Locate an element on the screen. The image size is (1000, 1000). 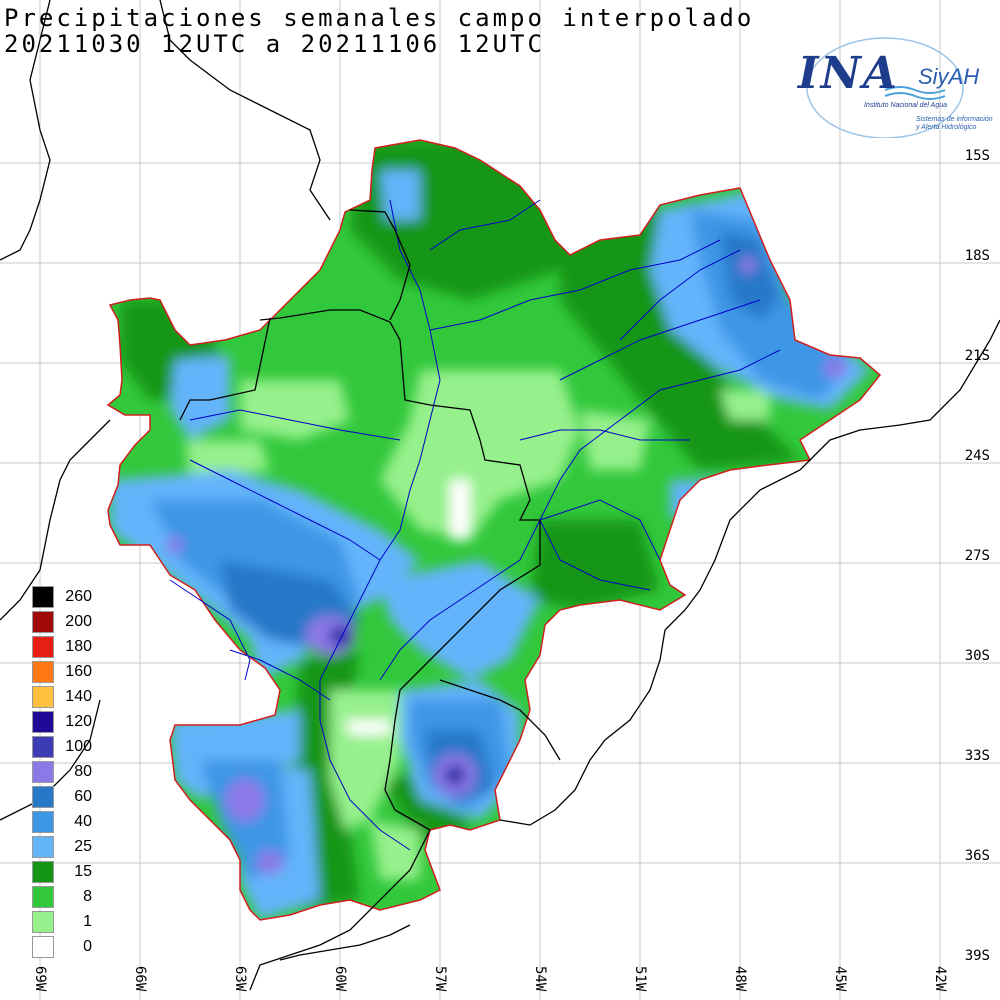
lon-label: 42W is located at coordinates (940, 979).